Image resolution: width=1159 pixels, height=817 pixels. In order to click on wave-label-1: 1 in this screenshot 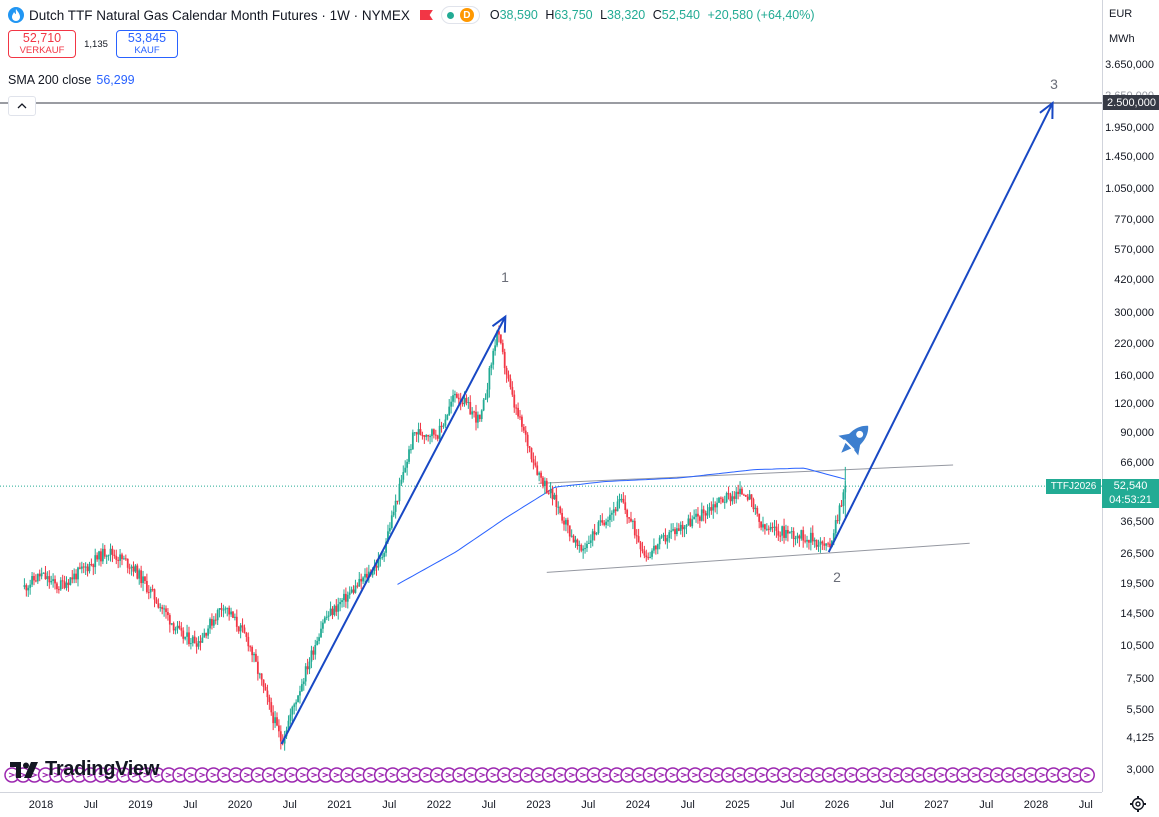, I will do `click(505, 277)`.